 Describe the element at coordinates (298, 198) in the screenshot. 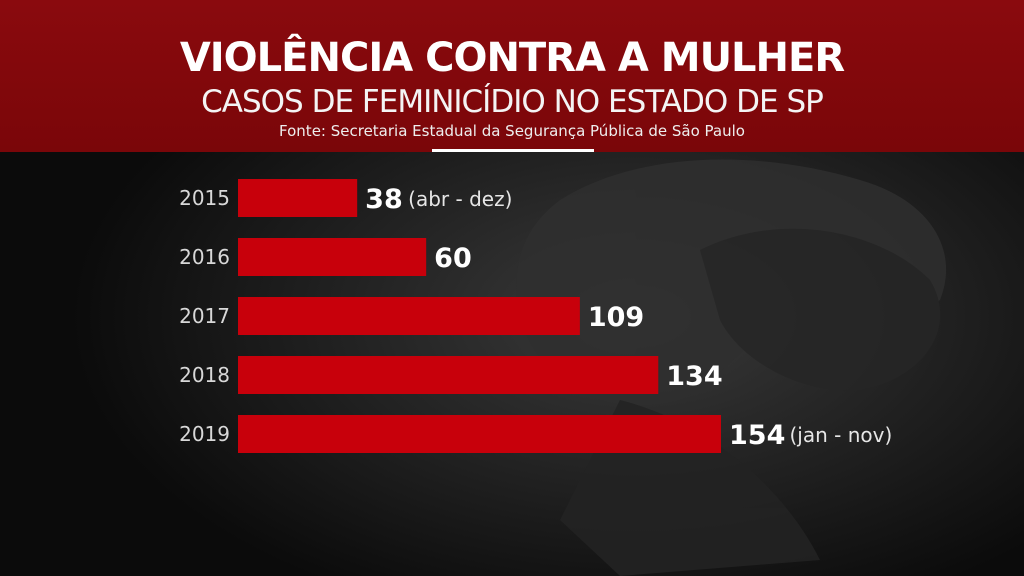

I see `bar-2015` at that location.